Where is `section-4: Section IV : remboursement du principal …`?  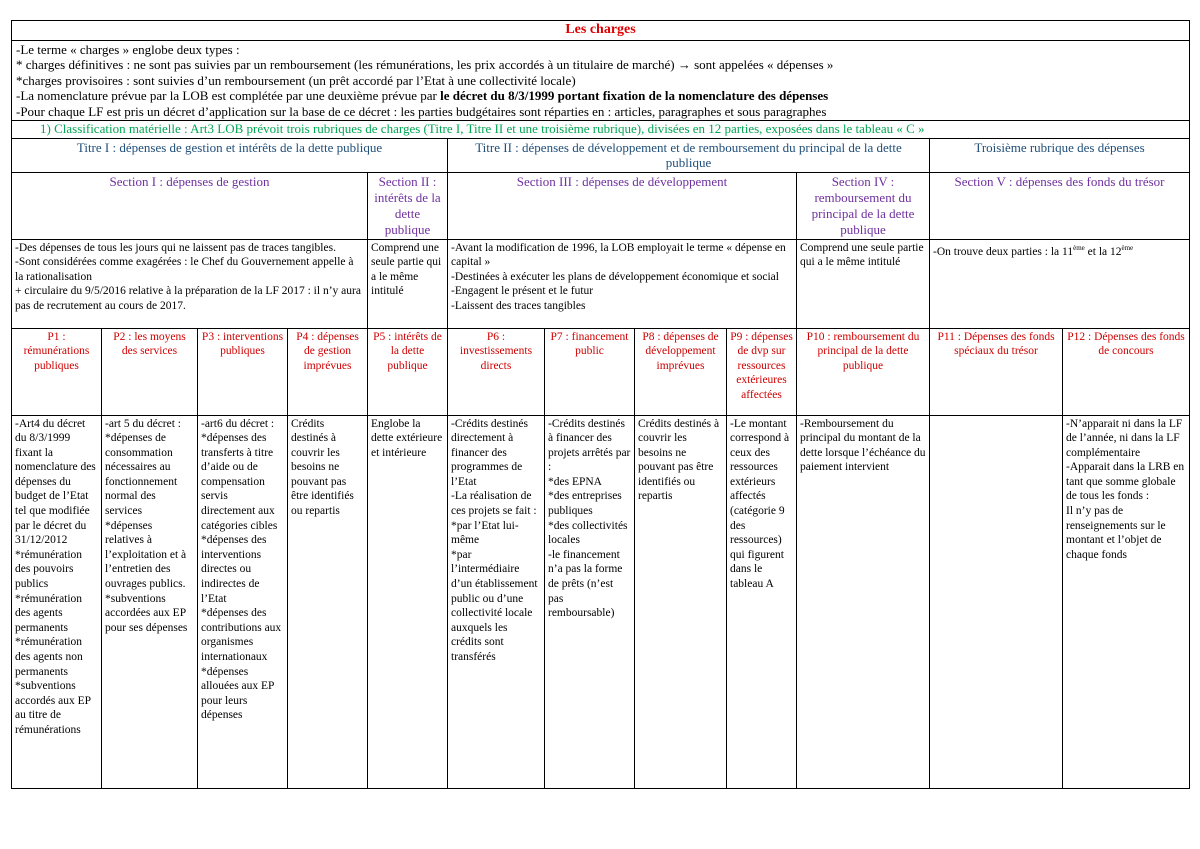 section-4: Section IV : remboursement du principal … is located at coordinates (863, 205).